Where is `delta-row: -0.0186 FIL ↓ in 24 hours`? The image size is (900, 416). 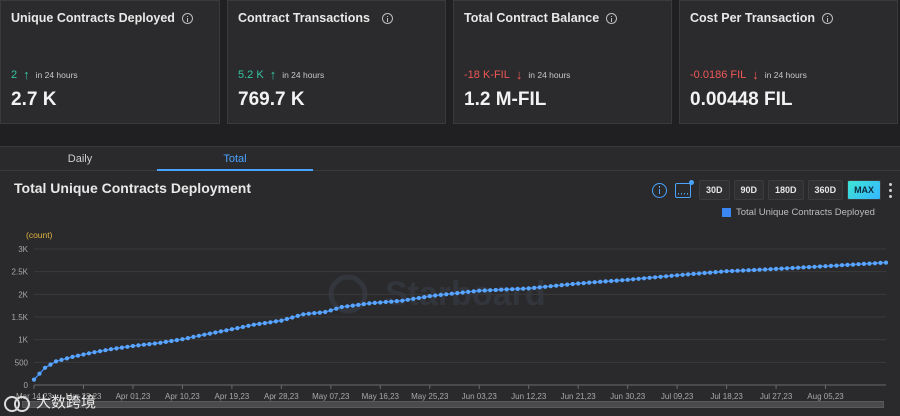 delta-row: -0.0186 FIL ↓ in 24 hours is located at coordinates (748, 74).